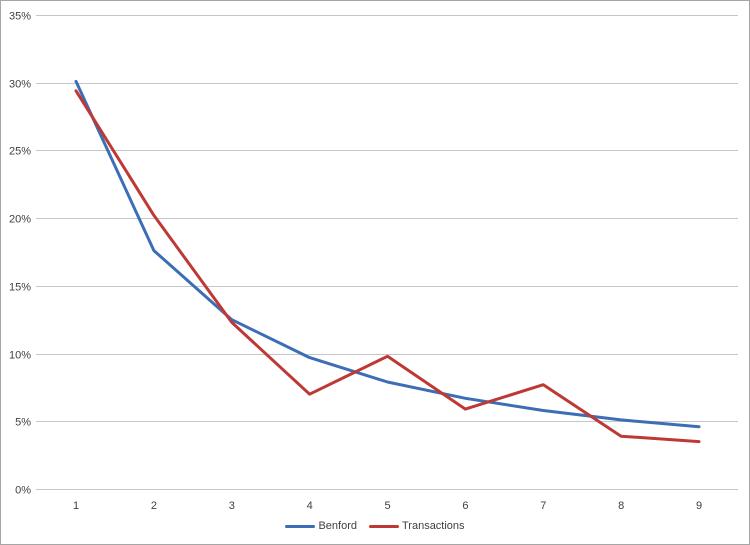 The height and width of the screenshot is (545, 750). Describe the element at coordinates (621, 506) in the screenshot. I see `x-tick-label: 8` at that location.